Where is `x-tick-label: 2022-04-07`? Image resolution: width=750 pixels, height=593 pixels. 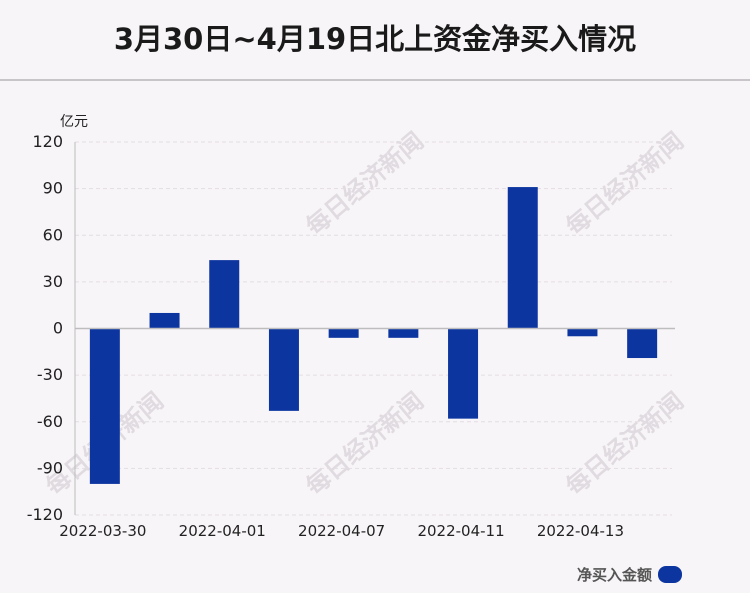
x-tick-label: 2022-04-07 is located at coordinates (341, 531).